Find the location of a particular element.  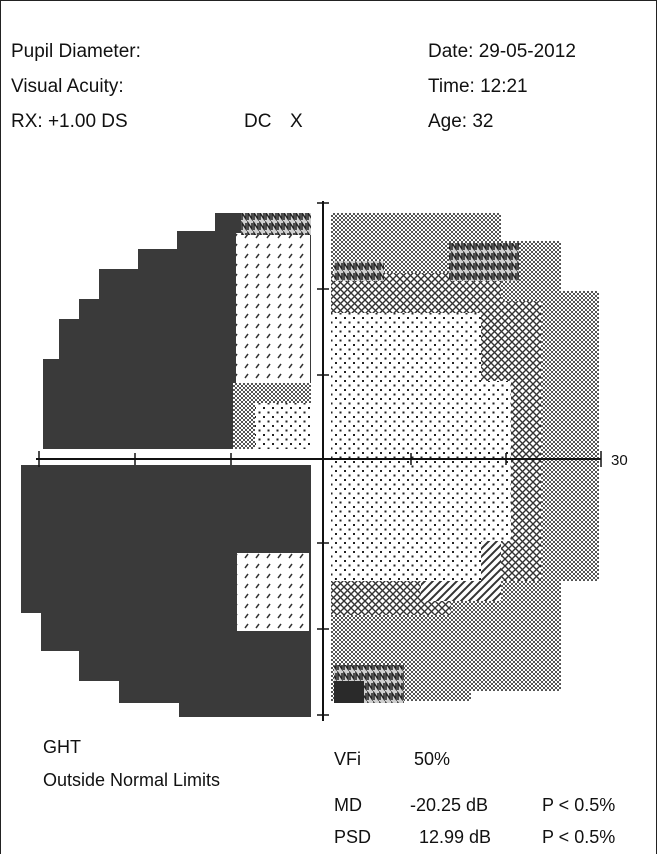

dc-label: DC is located at coordinates (258, 121).